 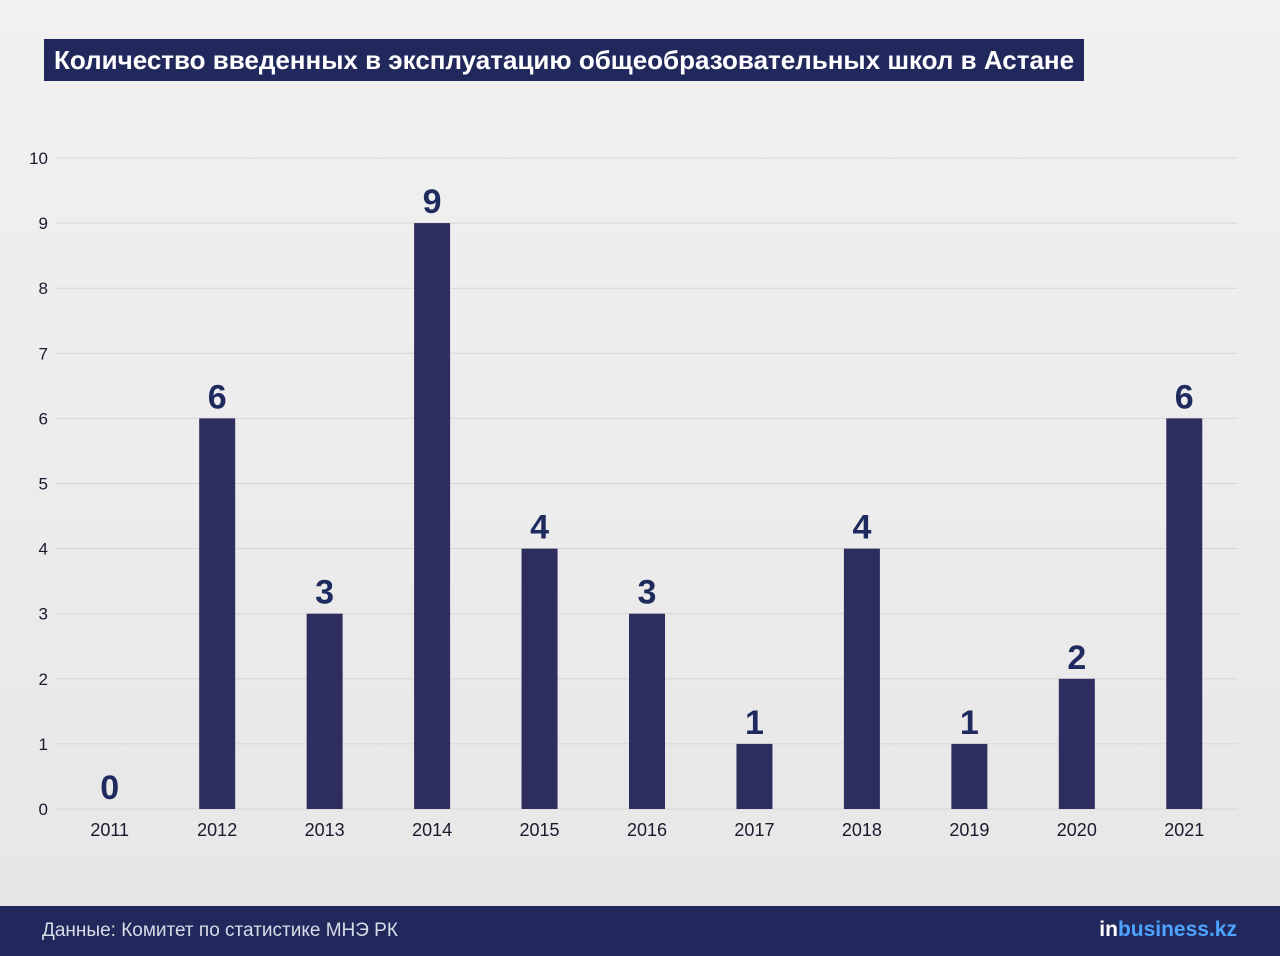 I want to click on bar-2017, so click(x=754, y=776).